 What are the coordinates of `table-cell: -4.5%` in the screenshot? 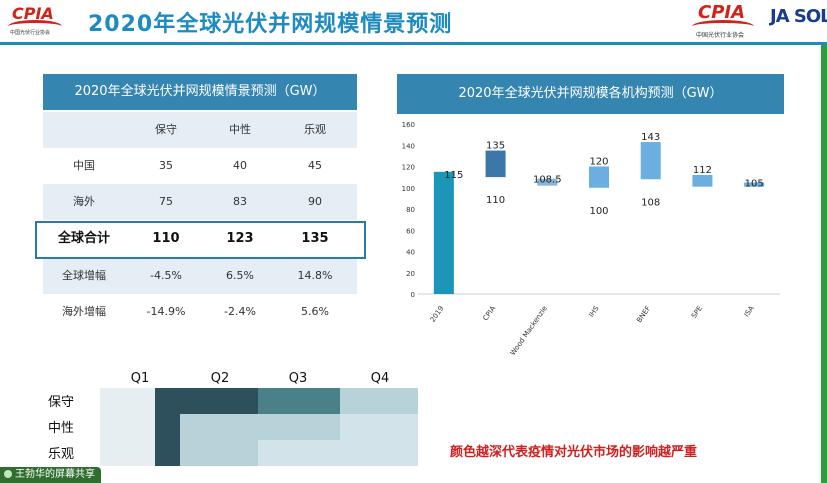 It's located at (166, 275).